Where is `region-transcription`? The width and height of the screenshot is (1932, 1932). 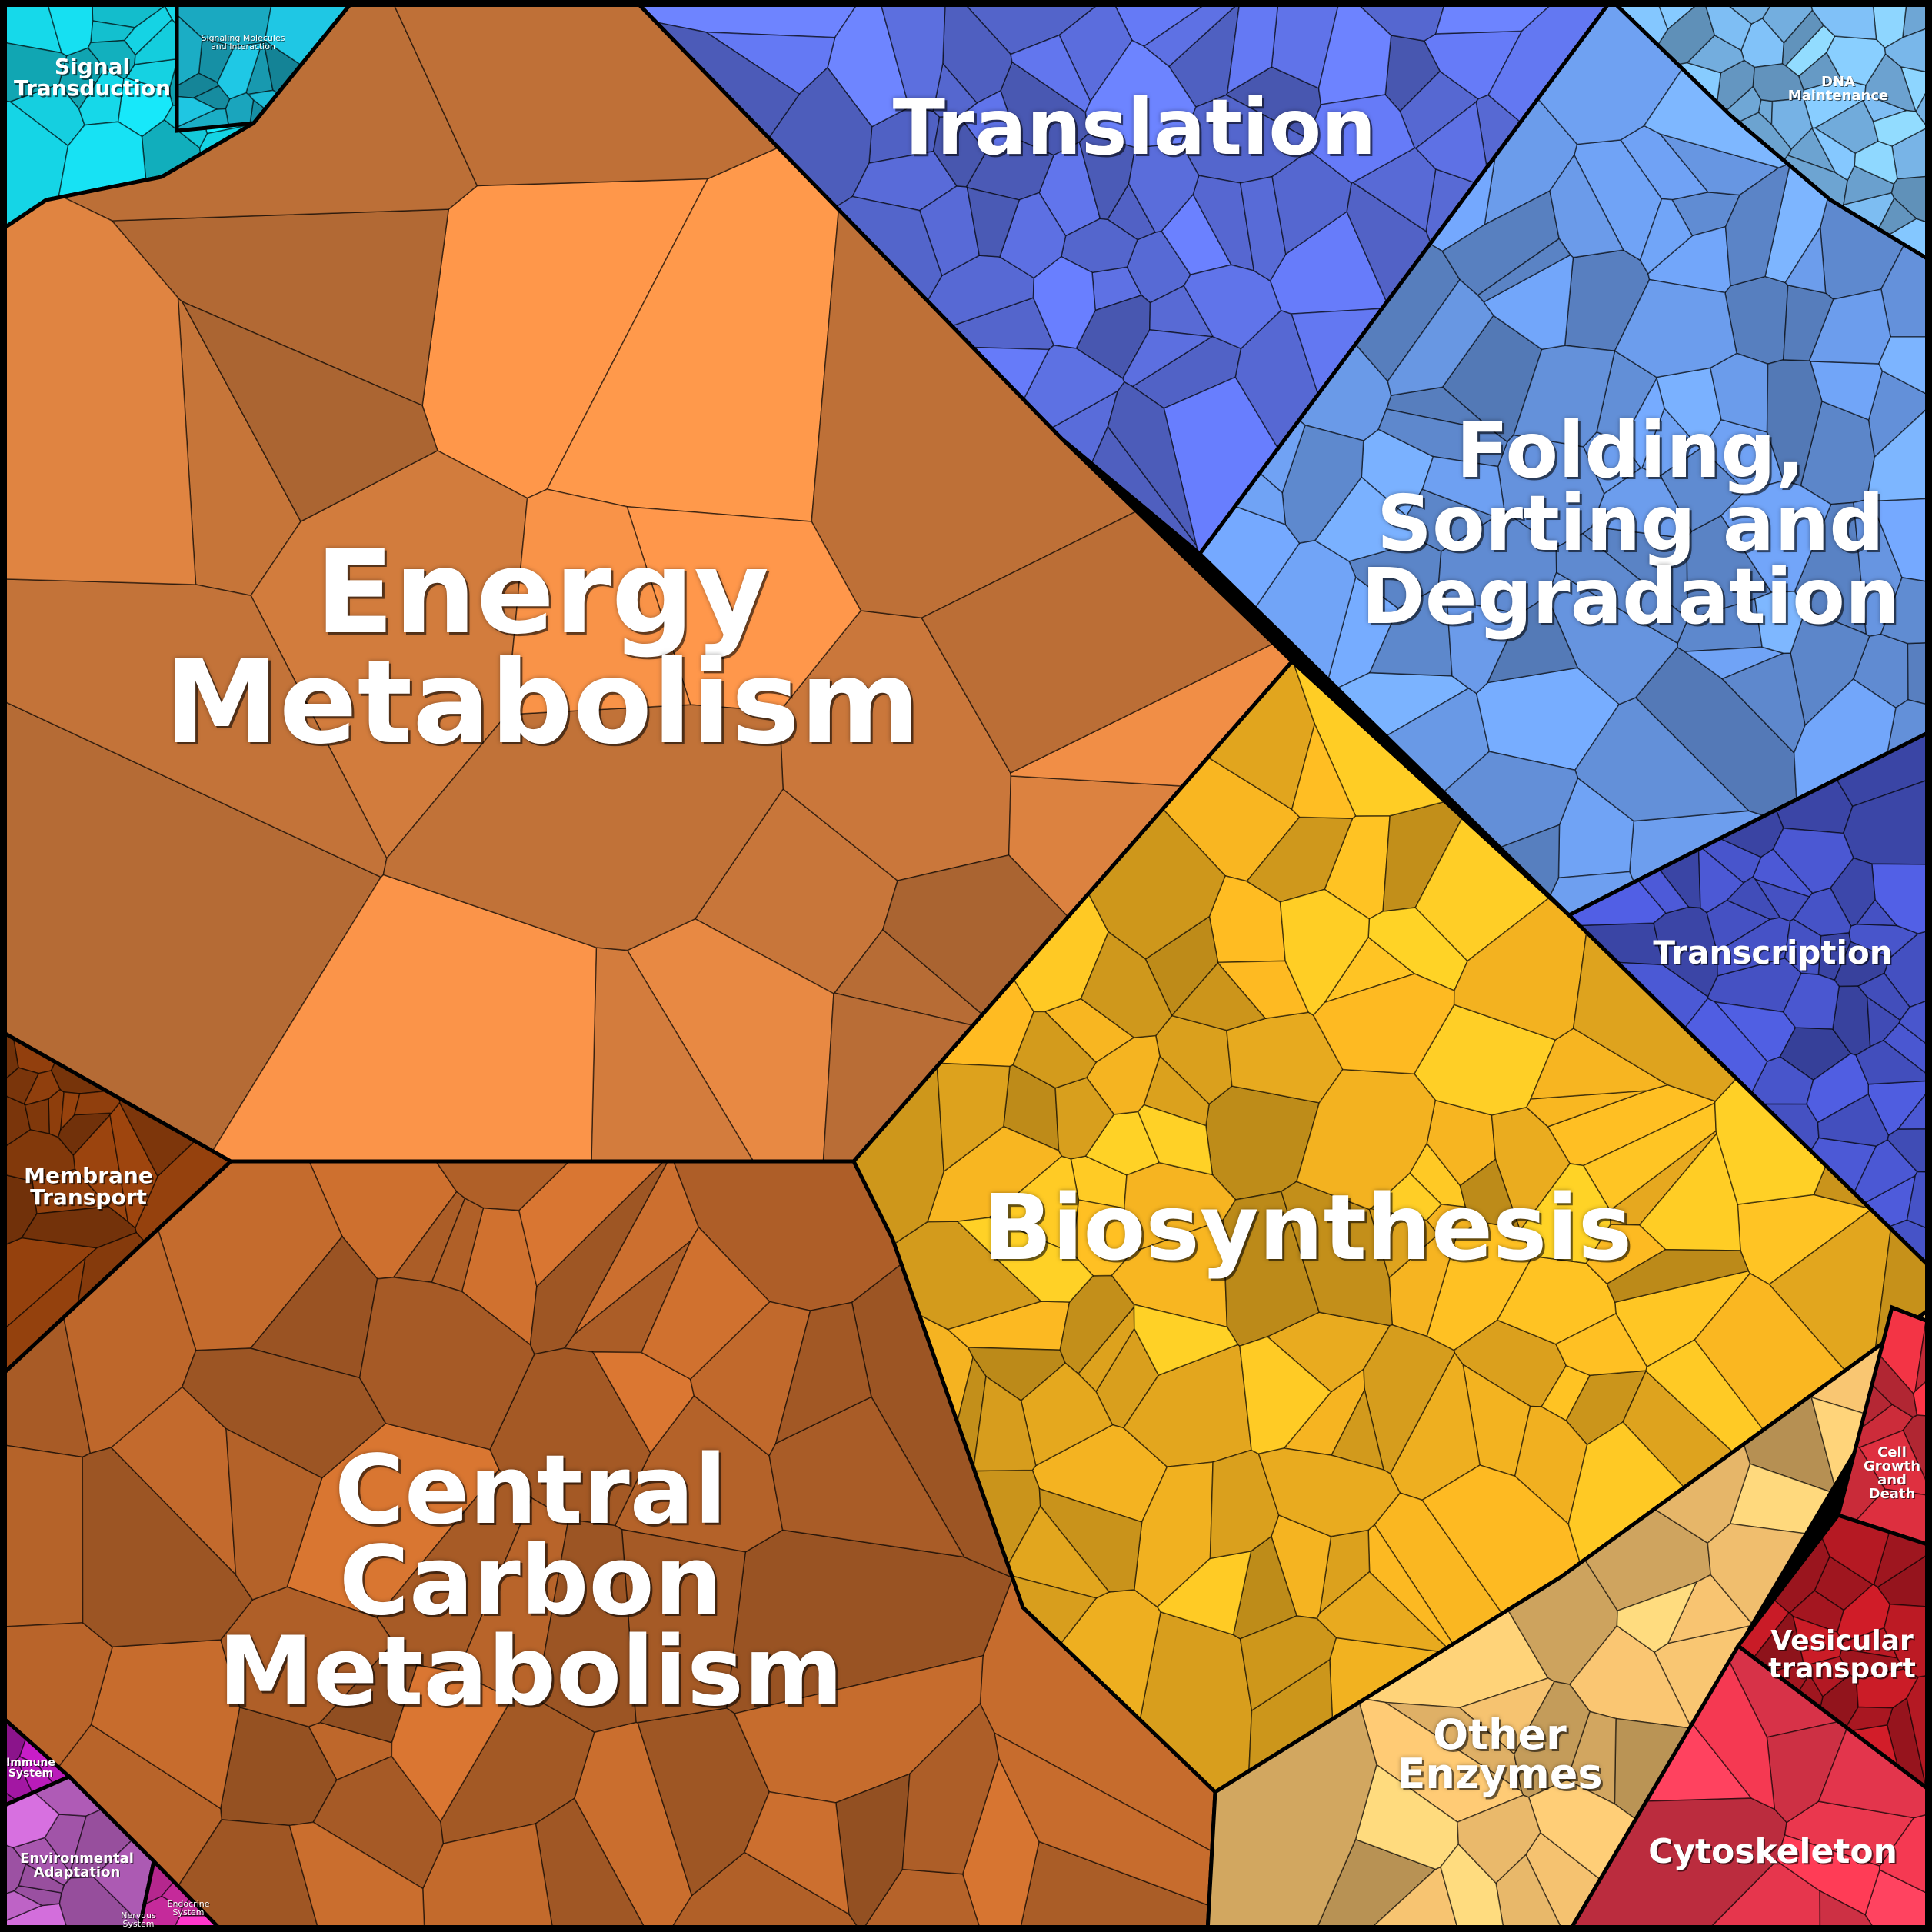 region-transcription is located at coordinates (1748, 1000).